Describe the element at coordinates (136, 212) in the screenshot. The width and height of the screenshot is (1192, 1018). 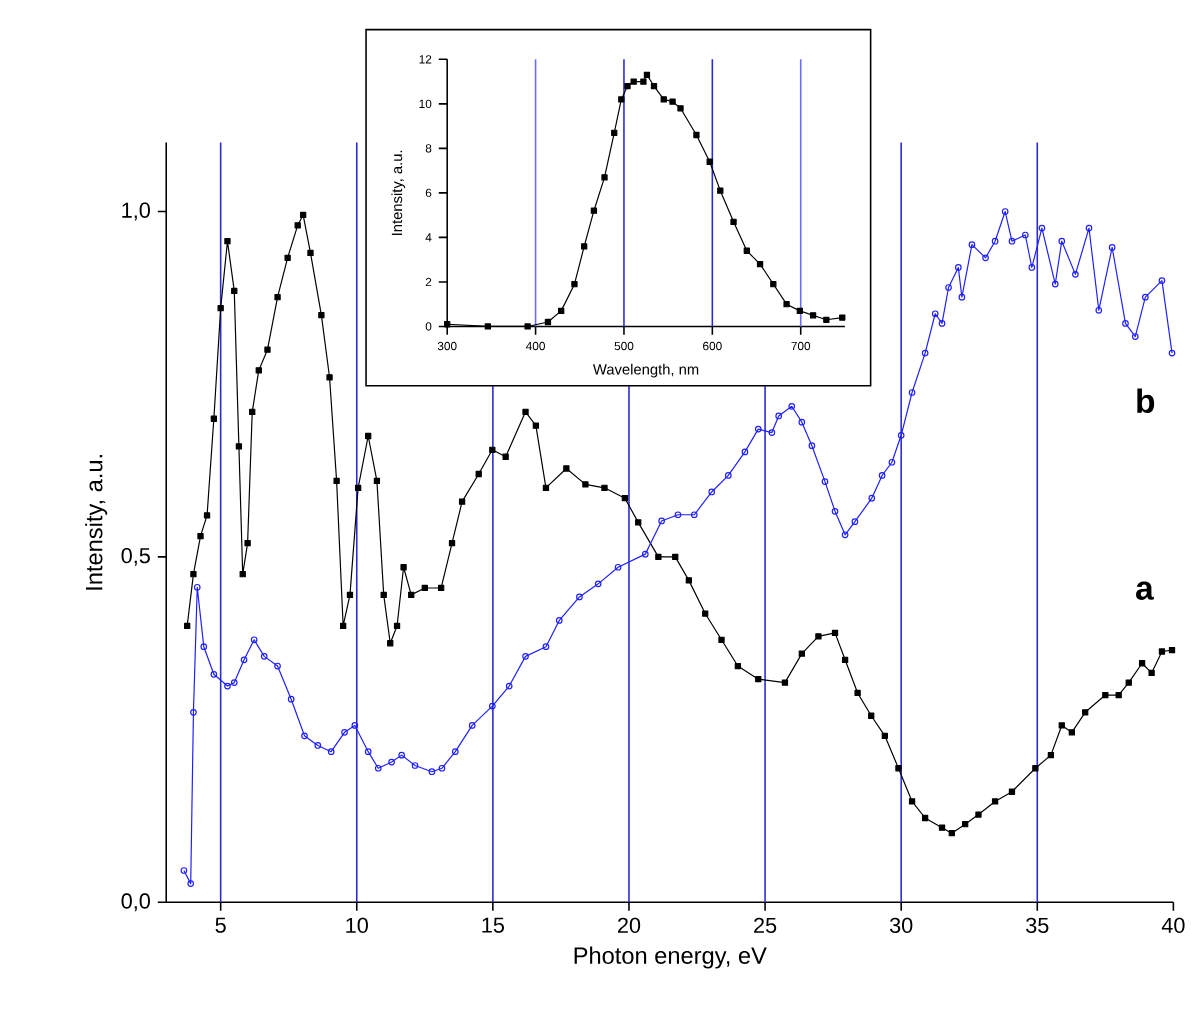
I see `y-tick-label: 1,0` at that location.